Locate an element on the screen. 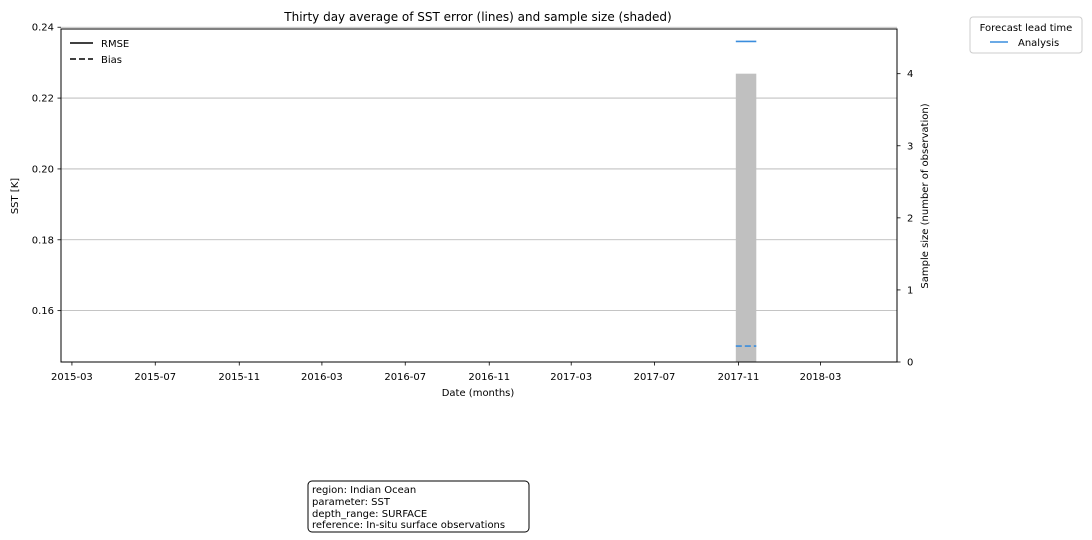  y-tick-label: 0.16 is located at coordinates (43, 311).